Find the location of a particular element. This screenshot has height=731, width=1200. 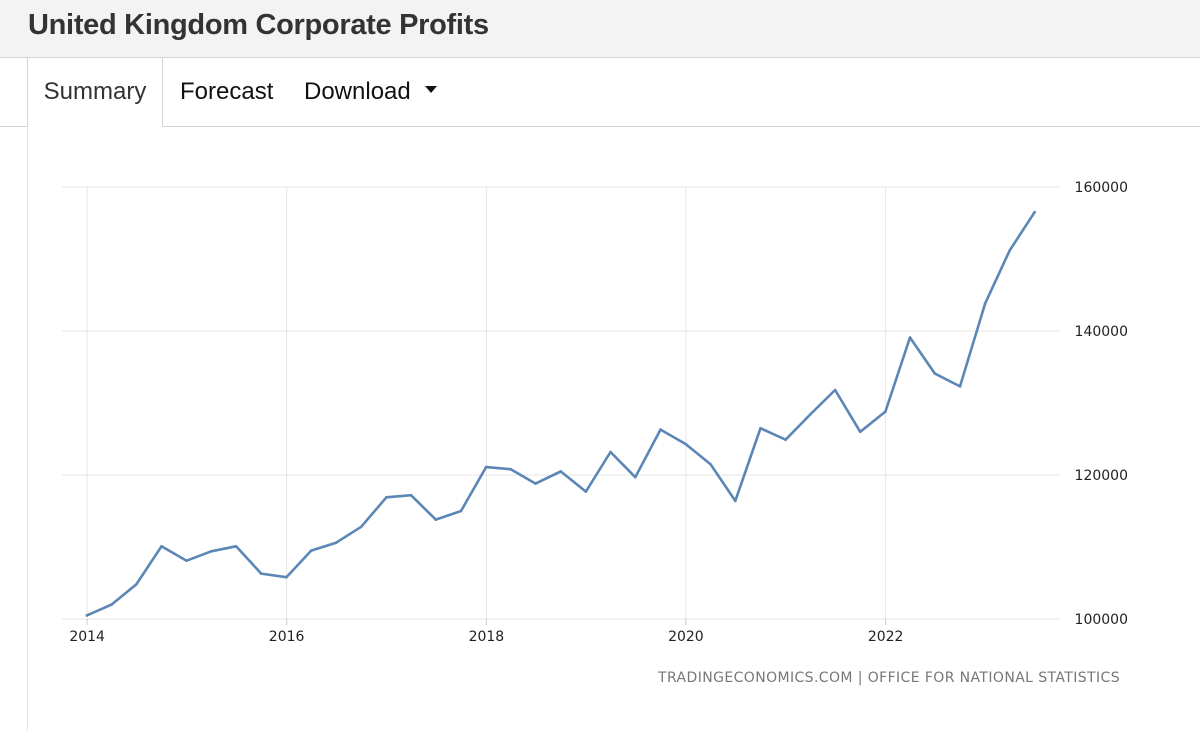

tab-bar: Summary Forecast Download is located at coordinates (600, 93).